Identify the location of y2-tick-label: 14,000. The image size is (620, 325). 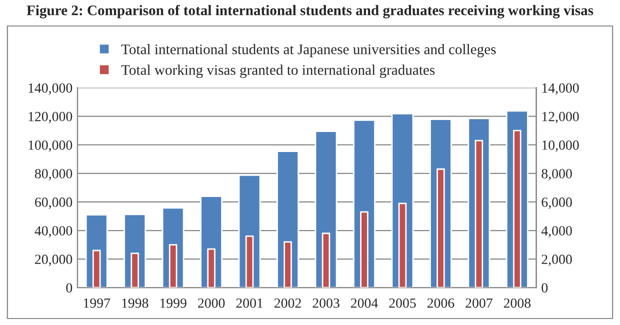
(560, 89).